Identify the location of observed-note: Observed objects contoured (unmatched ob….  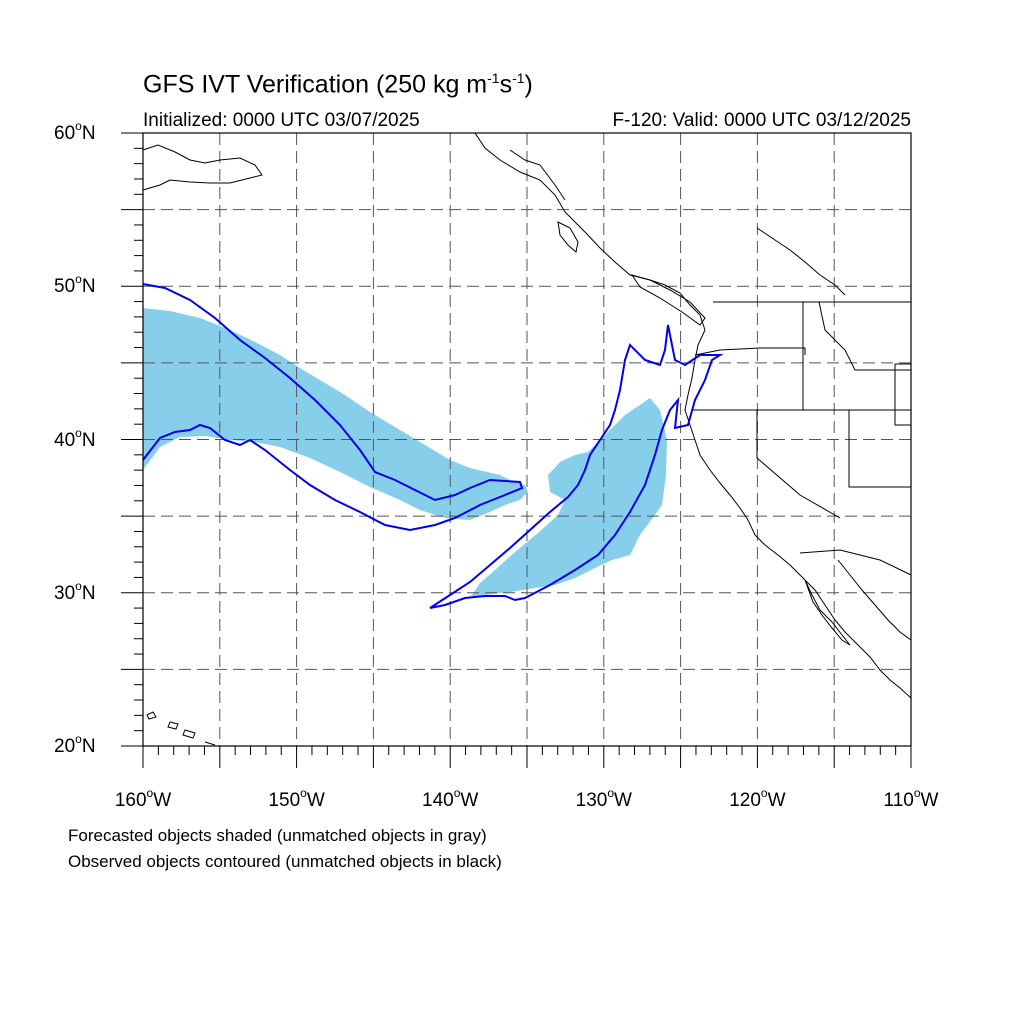
(285, 861).